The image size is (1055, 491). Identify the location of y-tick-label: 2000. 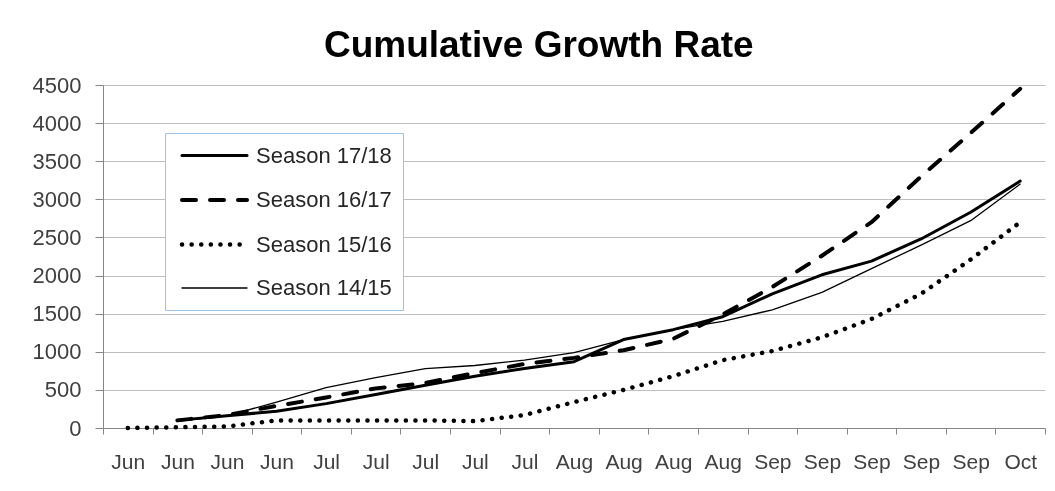
(57, 276).